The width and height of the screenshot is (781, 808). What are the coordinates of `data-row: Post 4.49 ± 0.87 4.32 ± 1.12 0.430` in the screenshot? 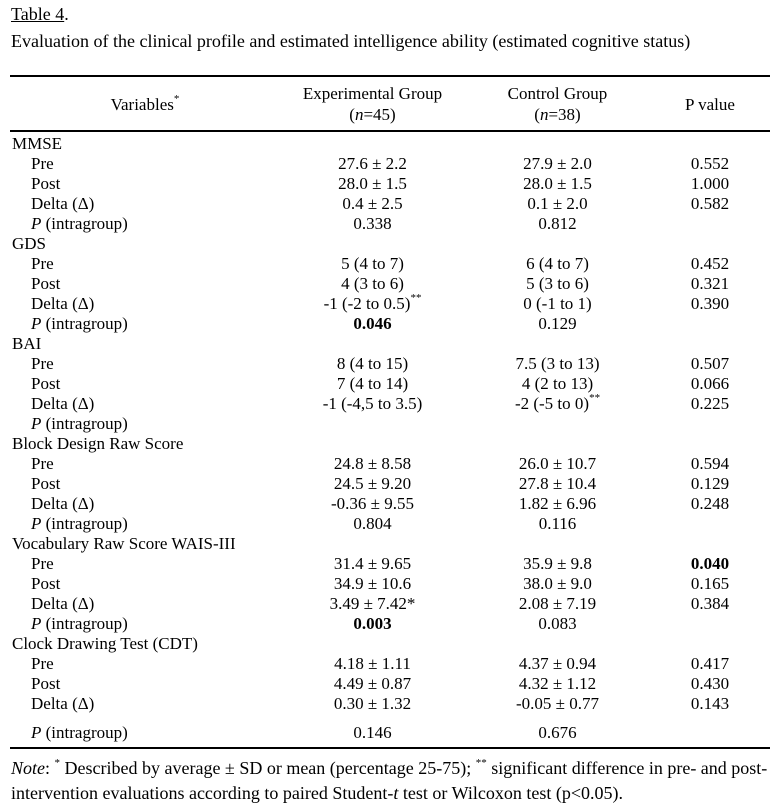 It's located at (390, 684).